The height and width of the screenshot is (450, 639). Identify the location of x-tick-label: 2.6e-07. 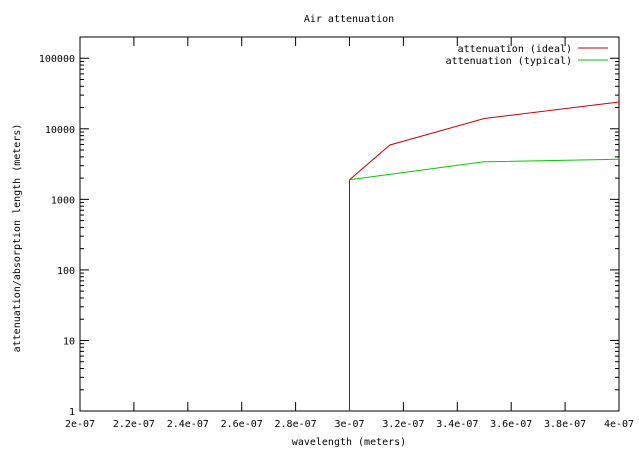
(242, 424).